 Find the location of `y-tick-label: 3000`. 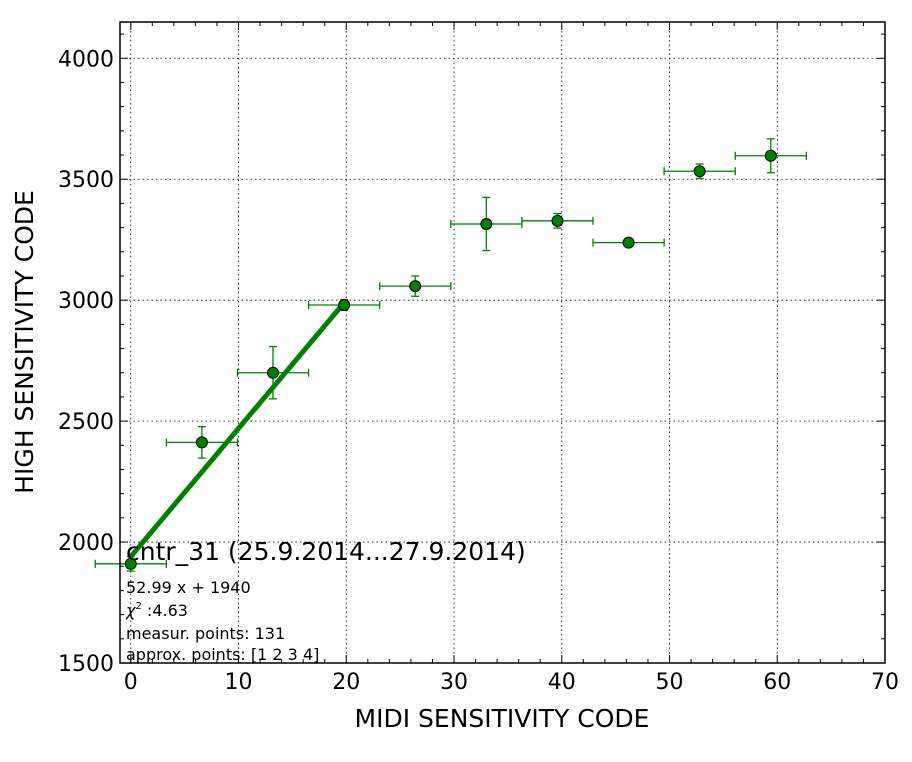

y-tick-label: 3000 is located at coordinates (86, 301).